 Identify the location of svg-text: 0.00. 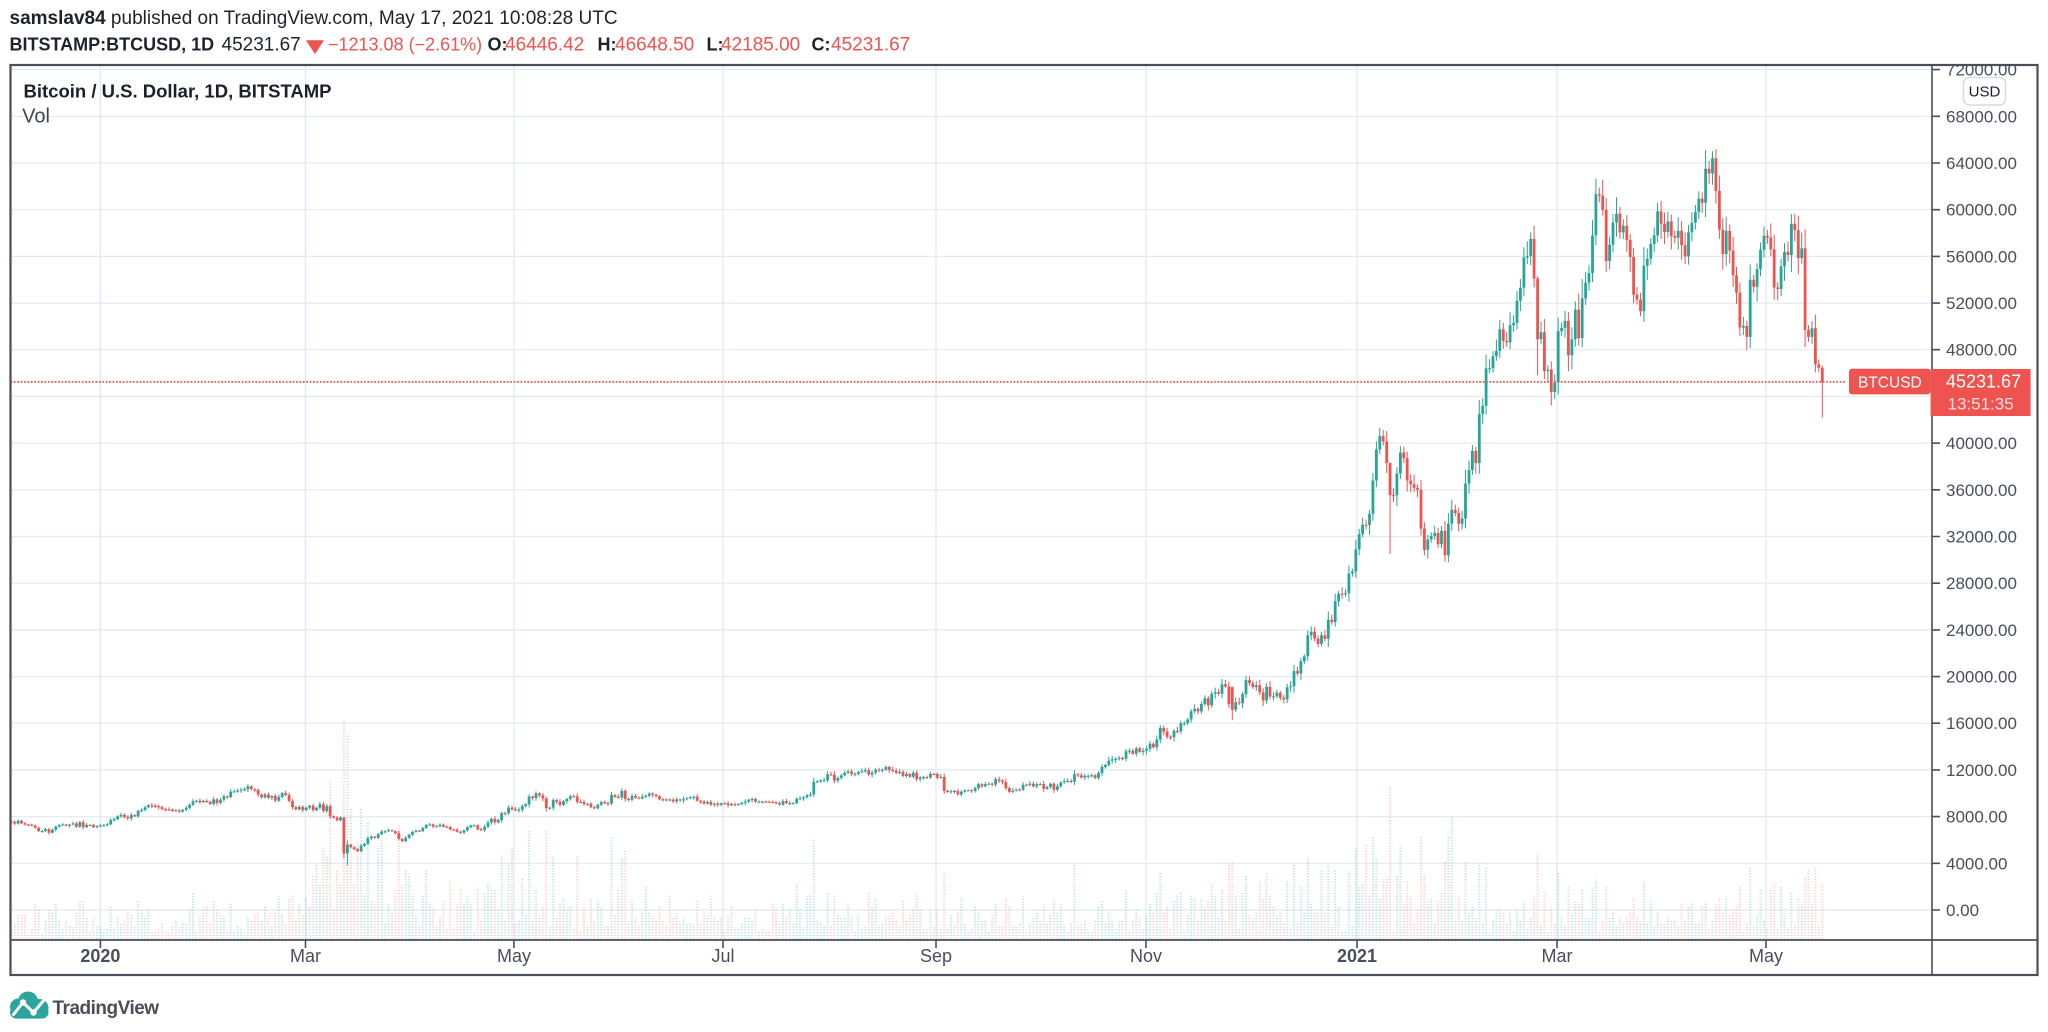
(1962, 910).